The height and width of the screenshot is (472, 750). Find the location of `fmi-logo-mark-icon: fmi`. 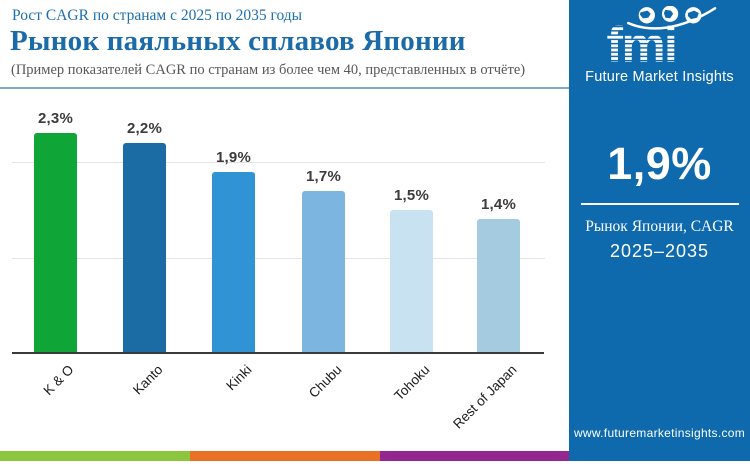

fmi-logo-mark-icon: fmi is located at coordinates (661, 37).